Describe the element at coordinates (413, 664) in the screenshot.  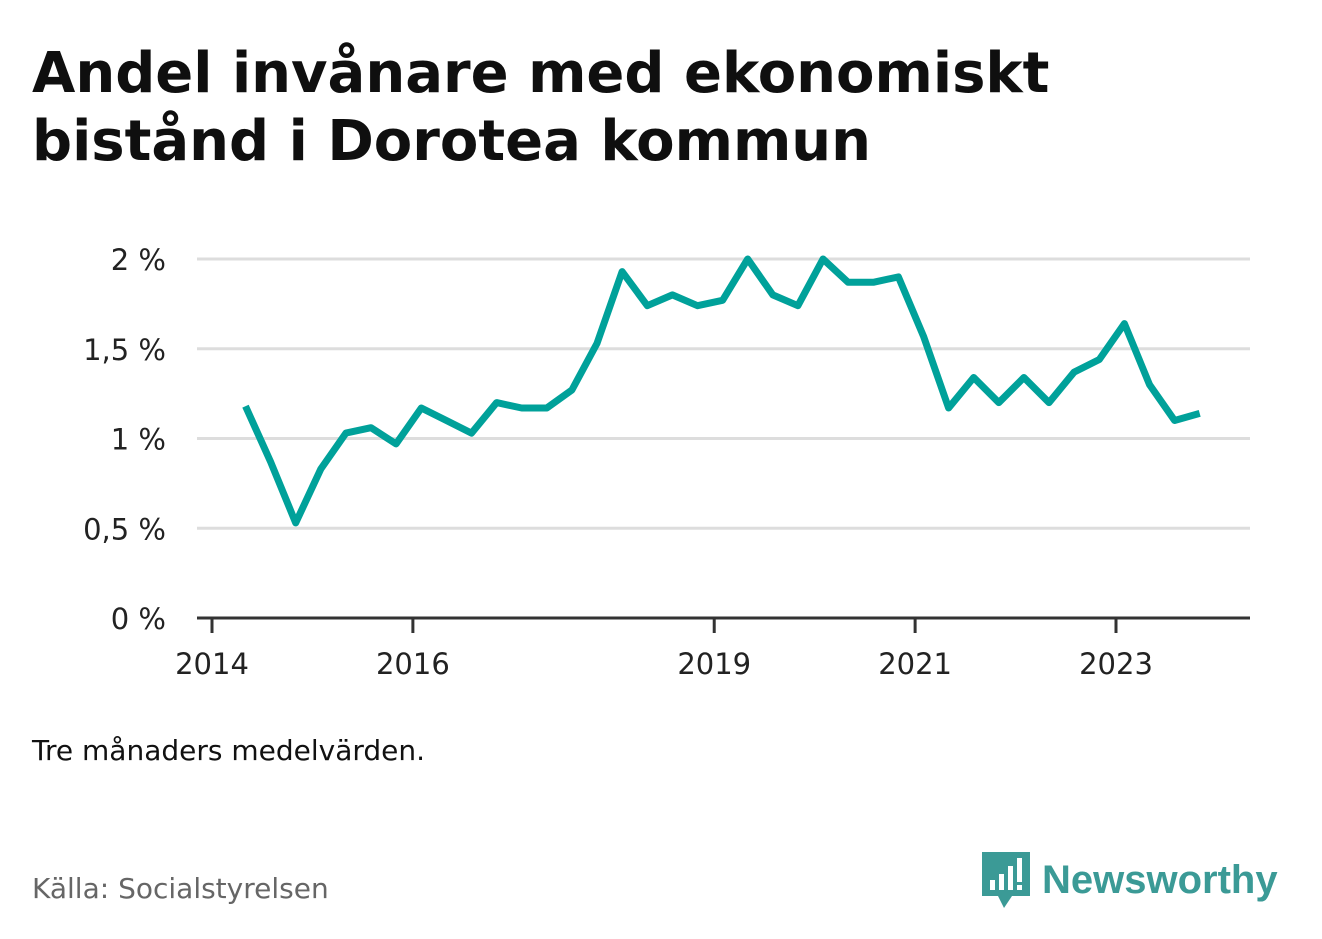
I see `x-tick-label: 2016` at that location.